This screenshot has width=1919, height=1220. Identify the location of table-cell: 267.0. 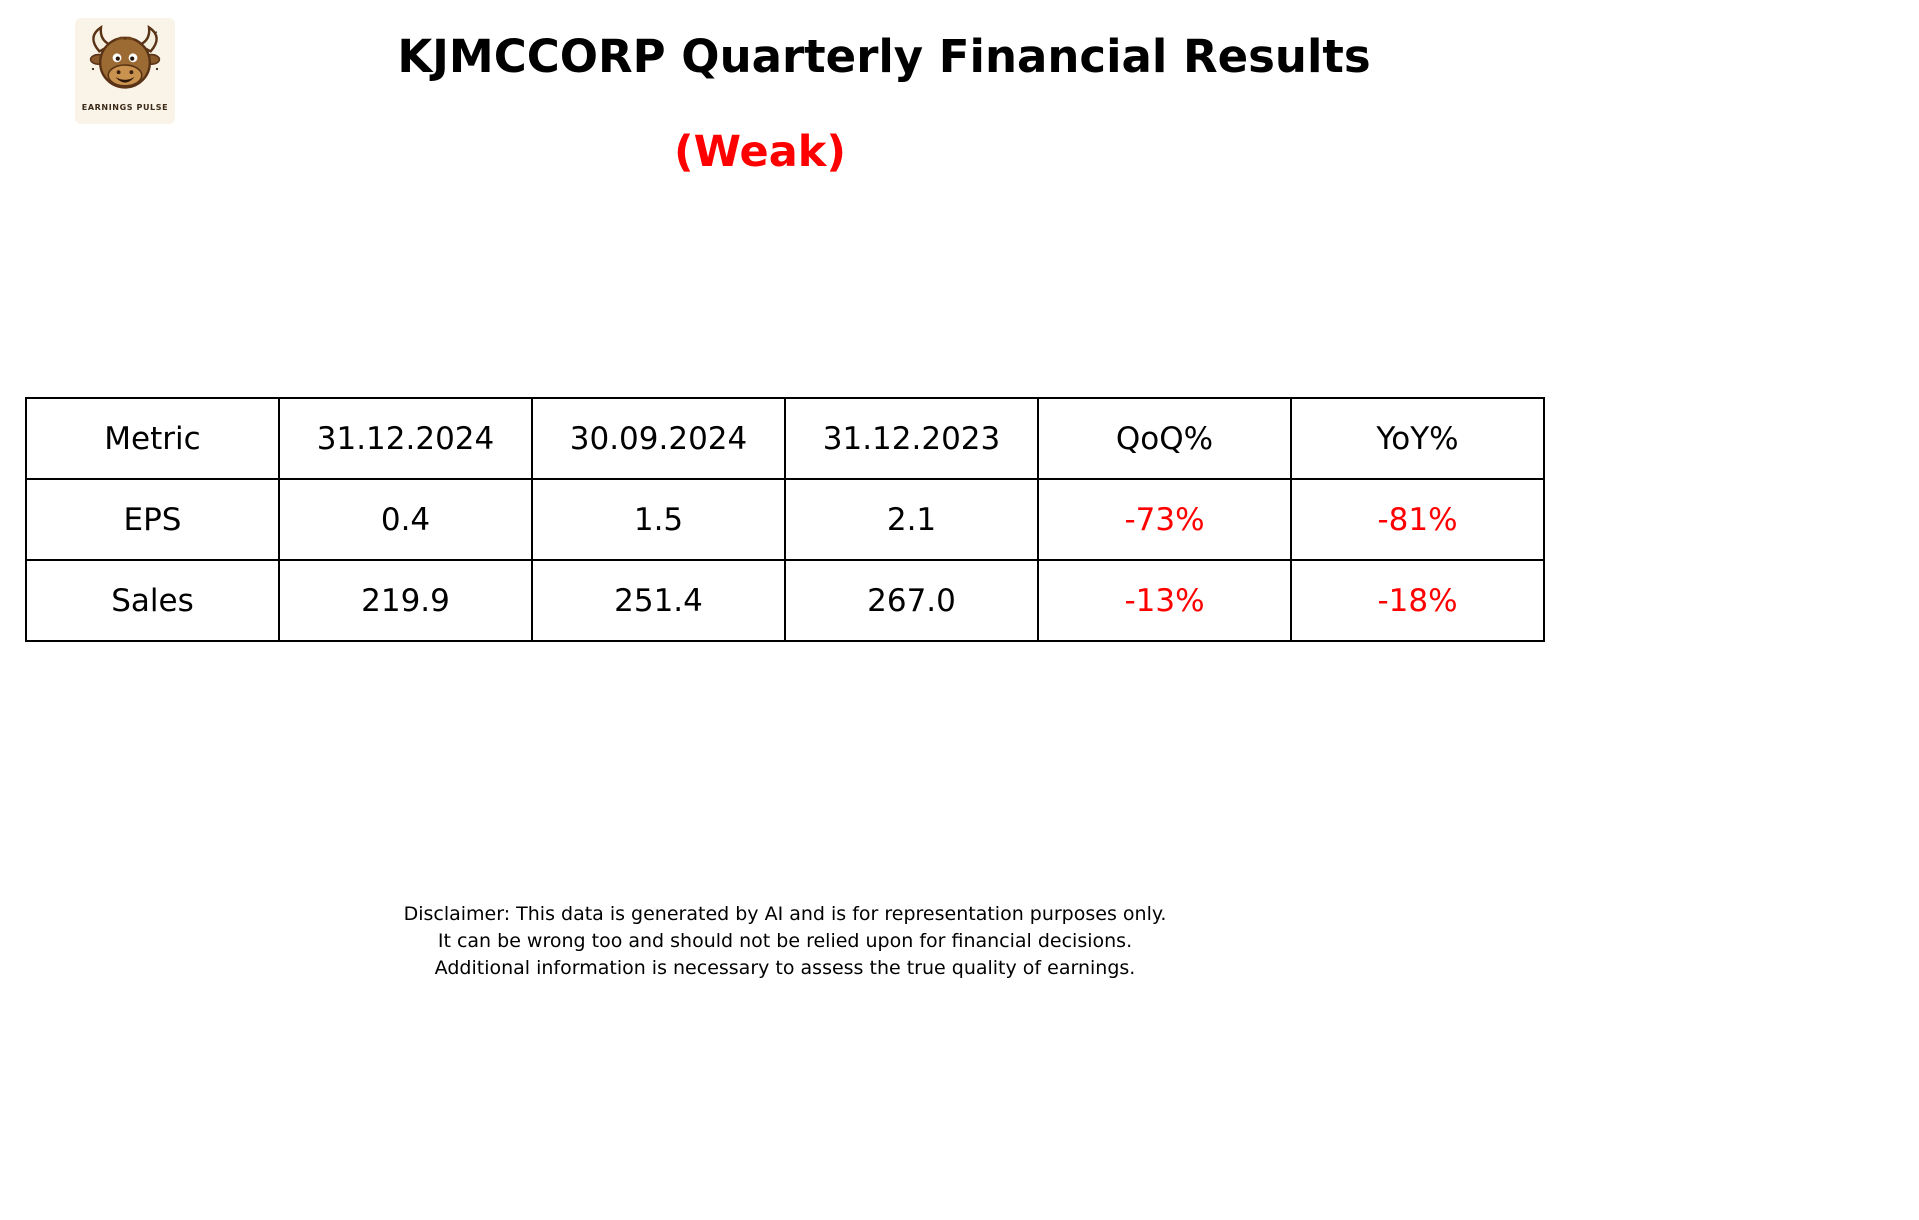
(911, 600).